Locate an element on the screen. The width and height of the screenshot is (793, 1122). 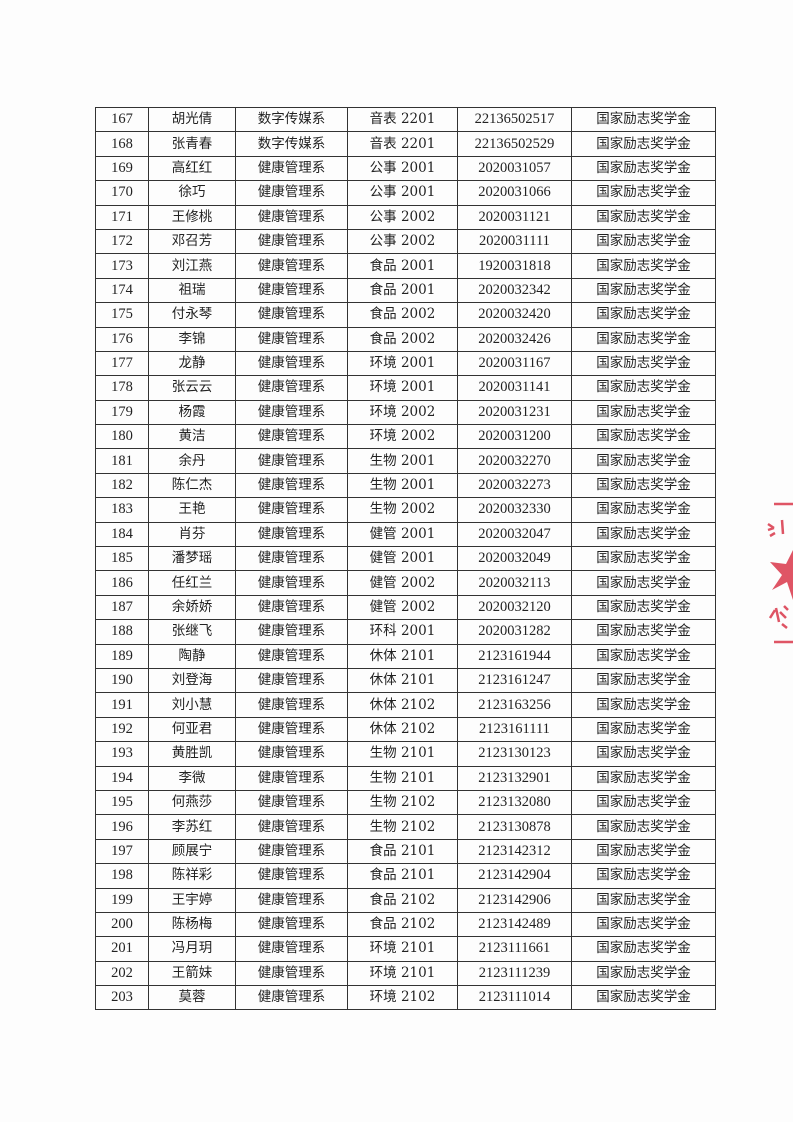
student-name-cell: 邓召芳 is located at coordinates (192, 241).